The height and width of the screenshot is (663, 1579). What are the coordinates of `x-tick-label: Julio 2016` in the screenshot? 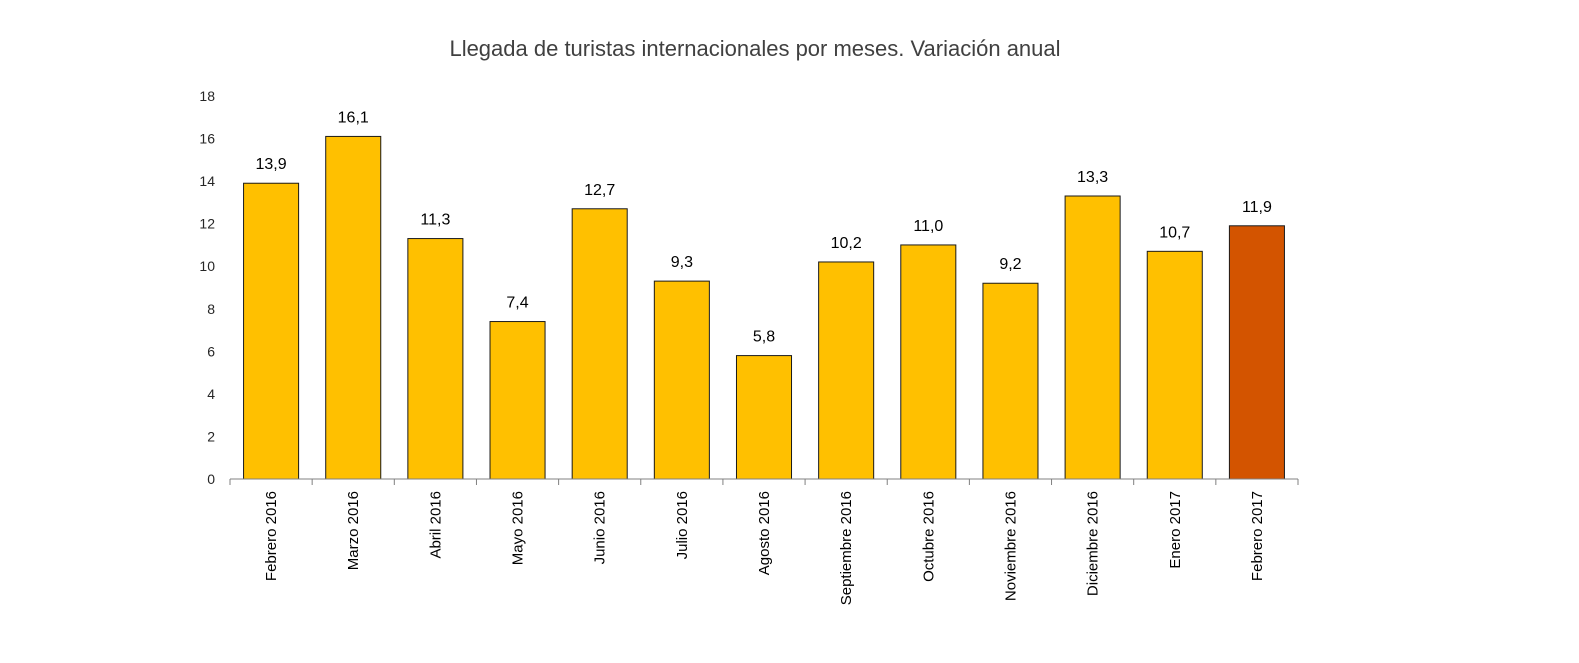 It's located at (682, 525).